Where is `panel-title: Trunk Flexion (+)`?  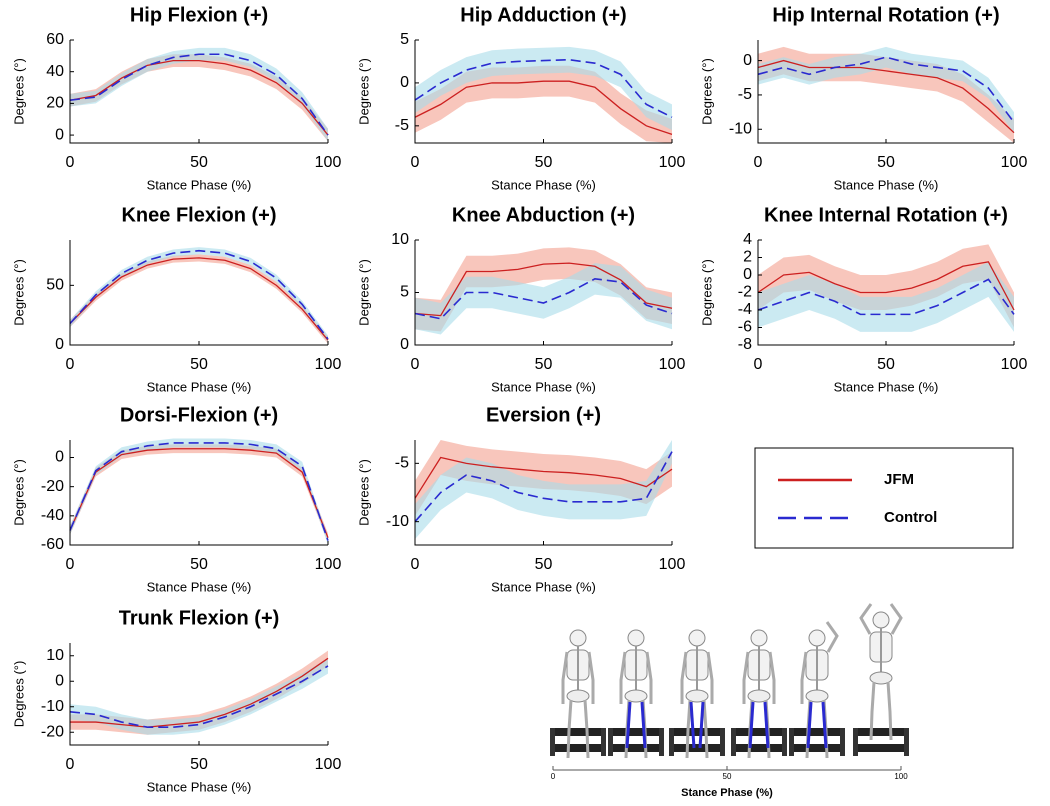
panel-title: Trunk Flexion (+) is located at coordinates (199, 618).